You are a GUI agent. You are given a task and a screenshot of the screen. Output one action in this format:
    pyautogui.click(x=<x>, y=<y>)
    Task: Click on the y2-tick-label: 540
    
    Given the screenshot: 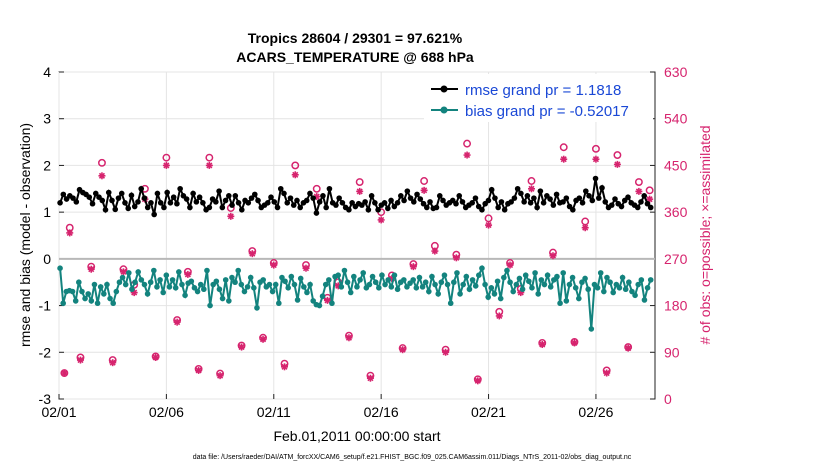 What is the action you would take?
    pyautogui.click(x=676, y=119)
    